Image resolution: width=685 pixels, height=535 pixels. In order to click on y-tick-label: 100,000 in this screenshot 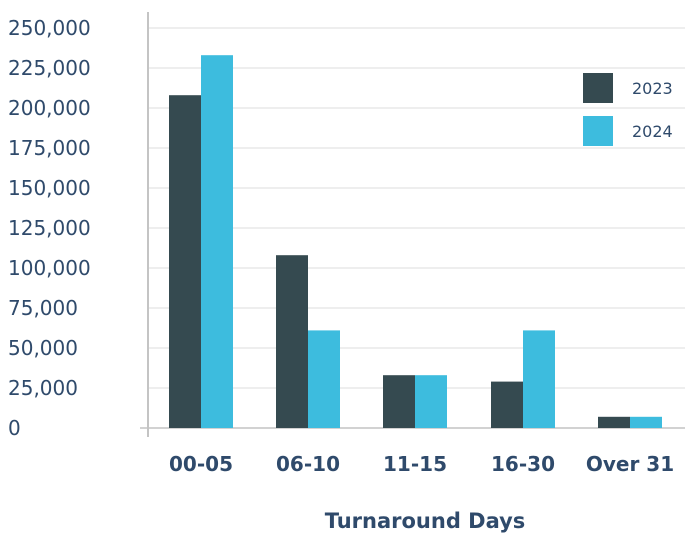, I will do `click(49, 268)`.